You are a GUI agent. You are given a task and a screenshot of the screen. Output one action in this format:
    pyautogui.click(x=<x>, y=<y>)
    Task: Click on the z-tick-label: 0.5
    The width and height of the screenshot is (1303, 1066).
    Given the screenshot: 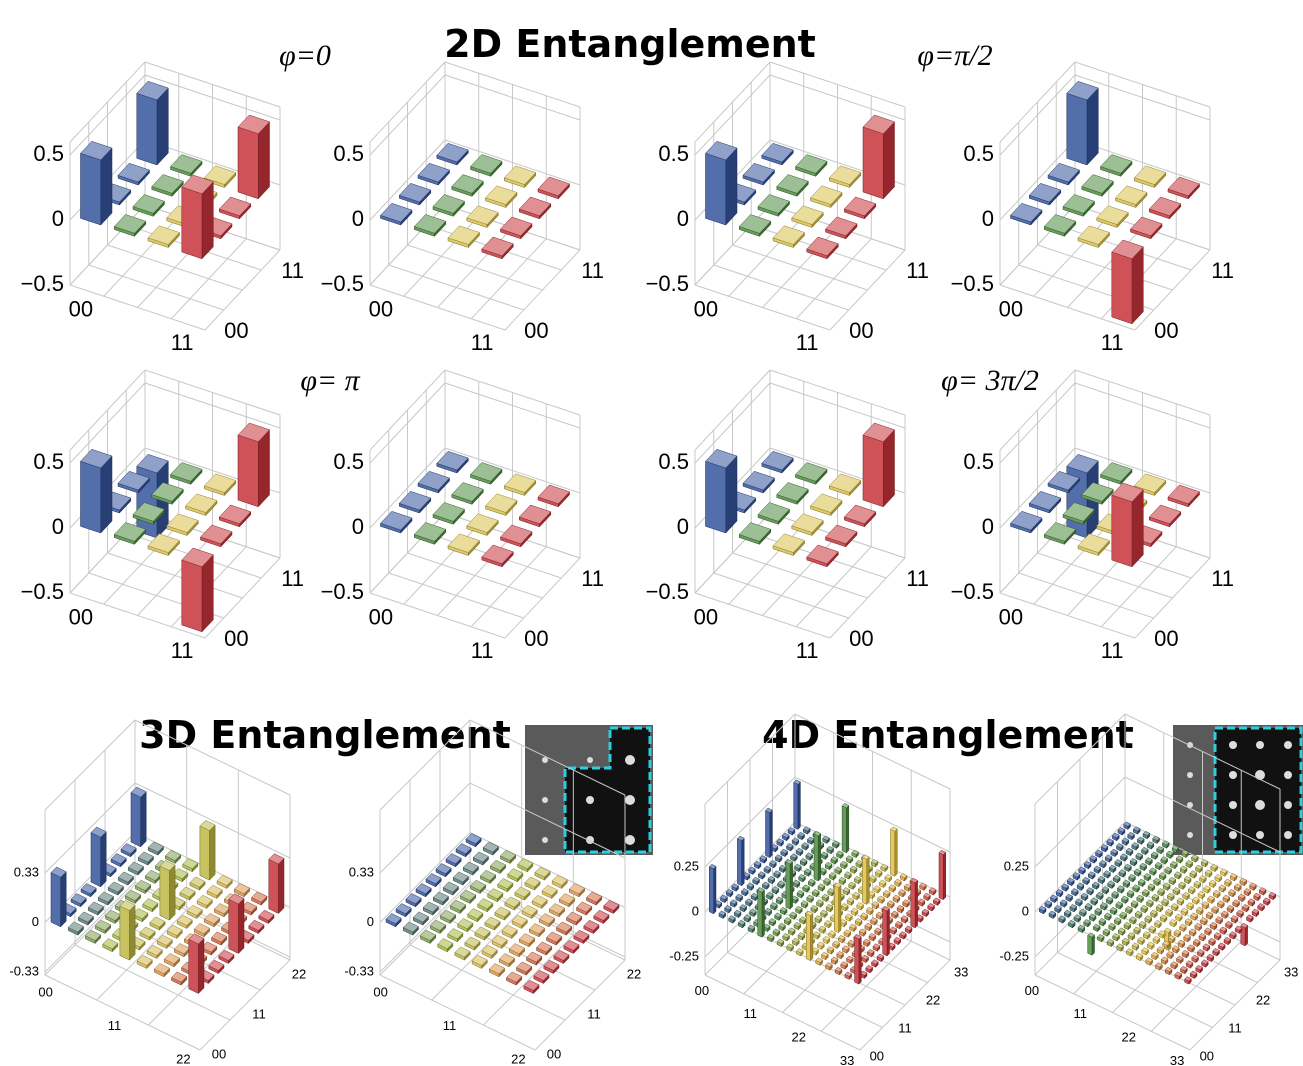 What is the action you would take?
    pyautogui.click(x=48, y=153)
    